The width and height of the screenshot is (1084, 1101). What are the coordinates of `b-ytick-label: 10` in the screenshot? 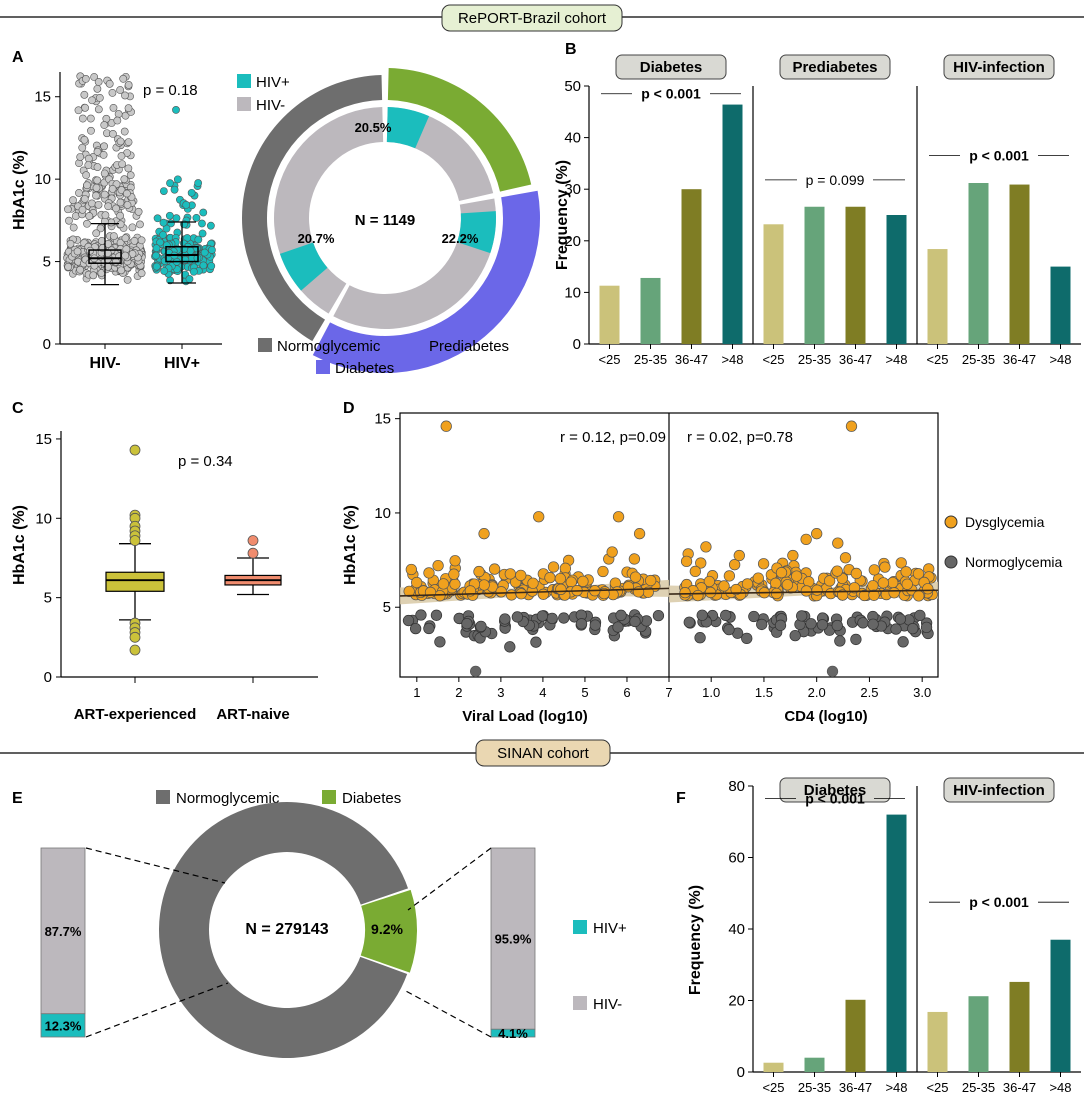 It's located at (572, 292).